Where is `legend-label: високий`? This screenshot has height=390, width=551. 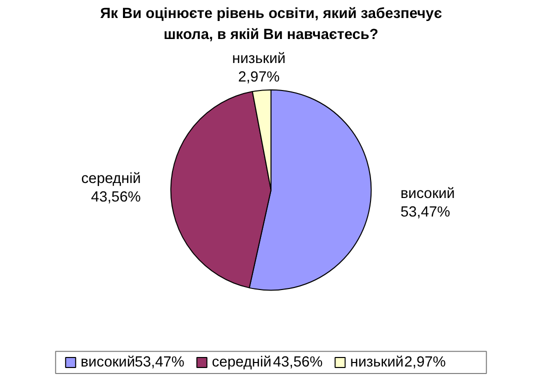
legend-label: високий is located at coordinates (108, 362).